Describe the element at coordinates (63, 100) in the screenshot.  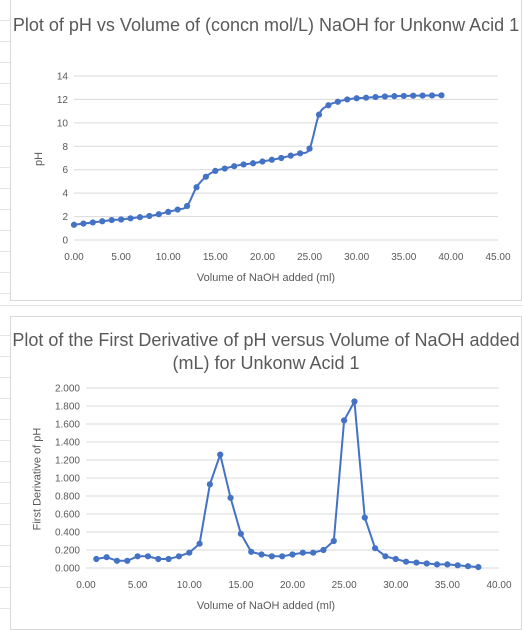
I see `y-tick-label: 12` at that location.